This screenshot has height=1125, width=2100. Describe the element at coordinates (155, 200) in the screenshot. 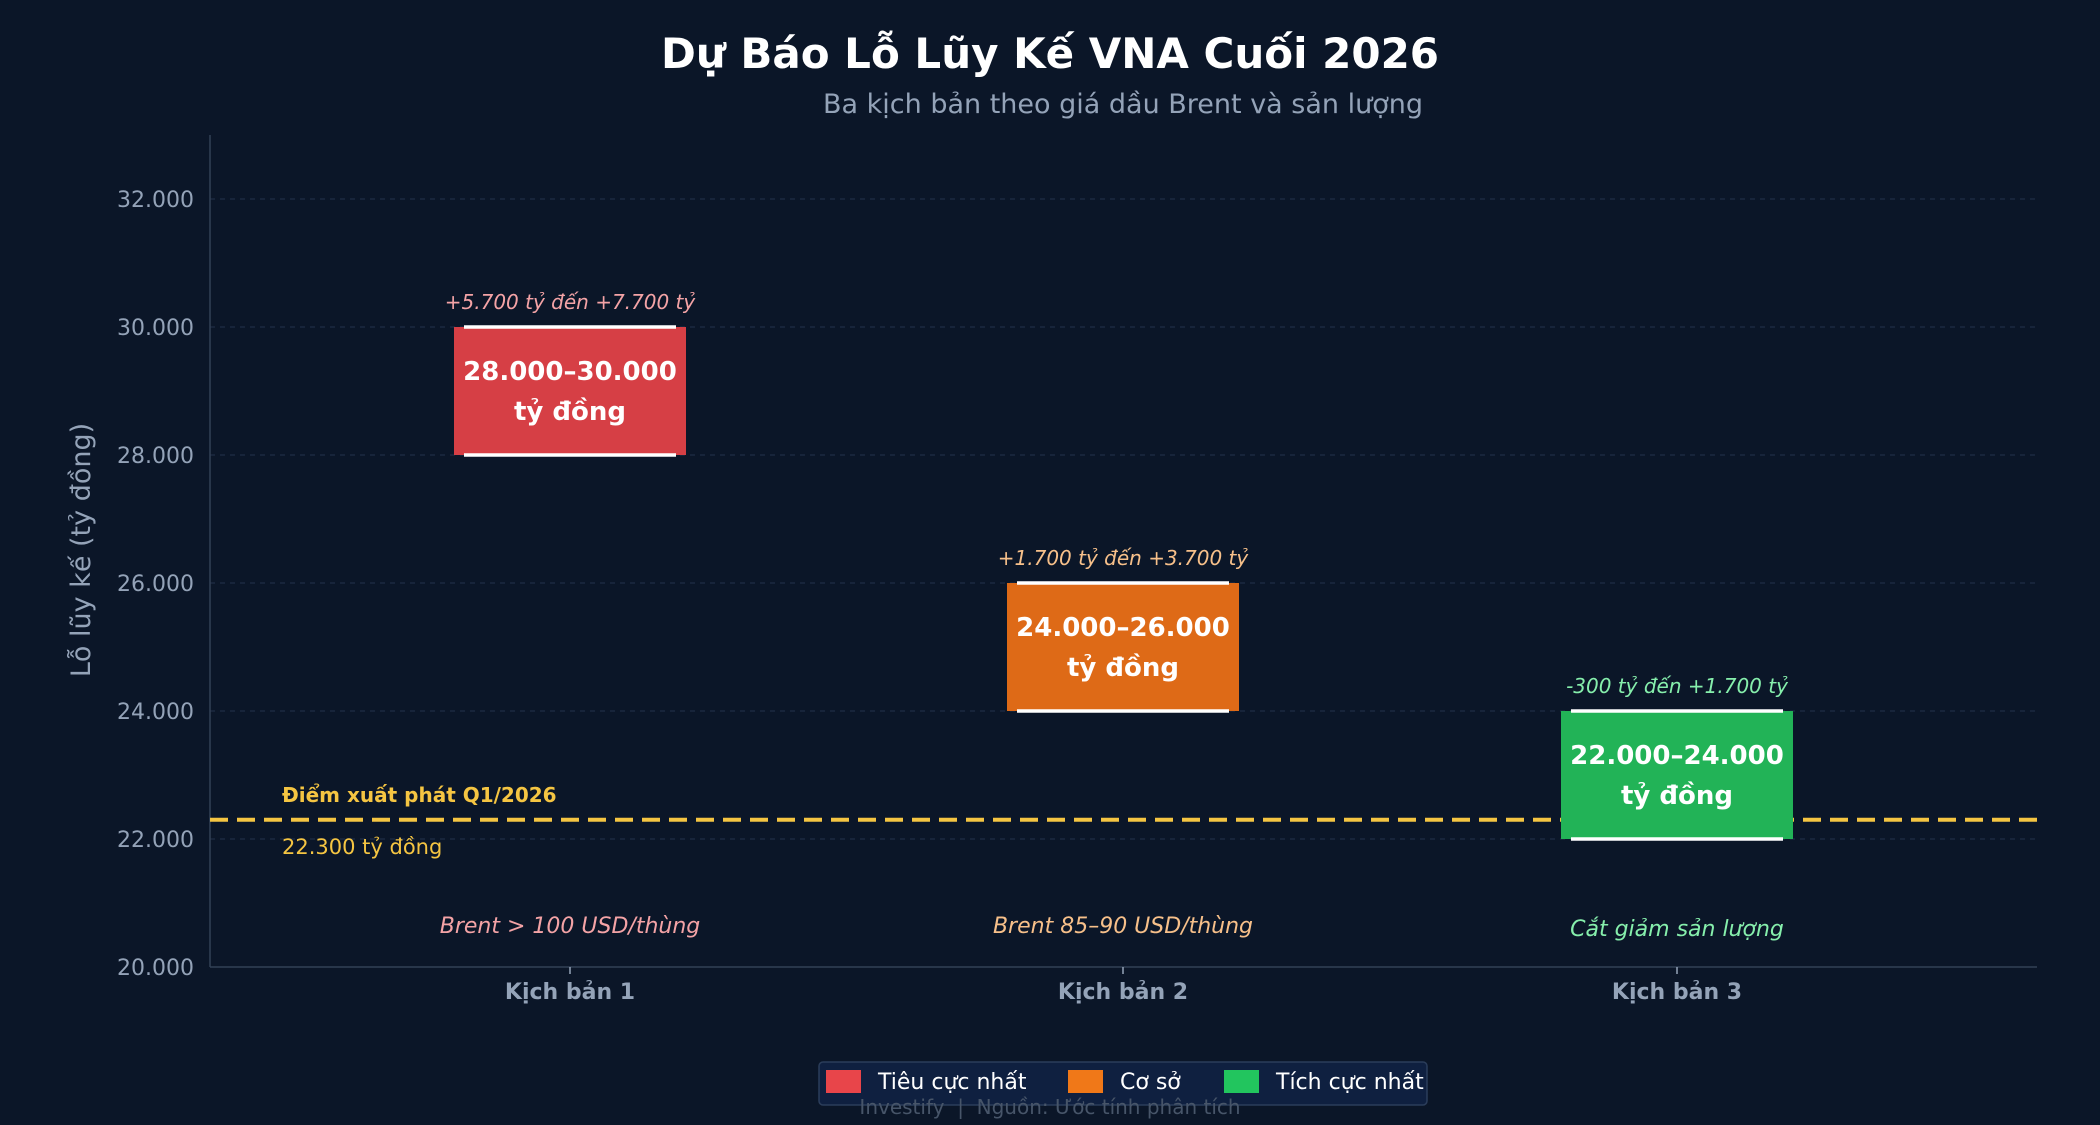

I see `y-tick-label: 32.000` at that location.